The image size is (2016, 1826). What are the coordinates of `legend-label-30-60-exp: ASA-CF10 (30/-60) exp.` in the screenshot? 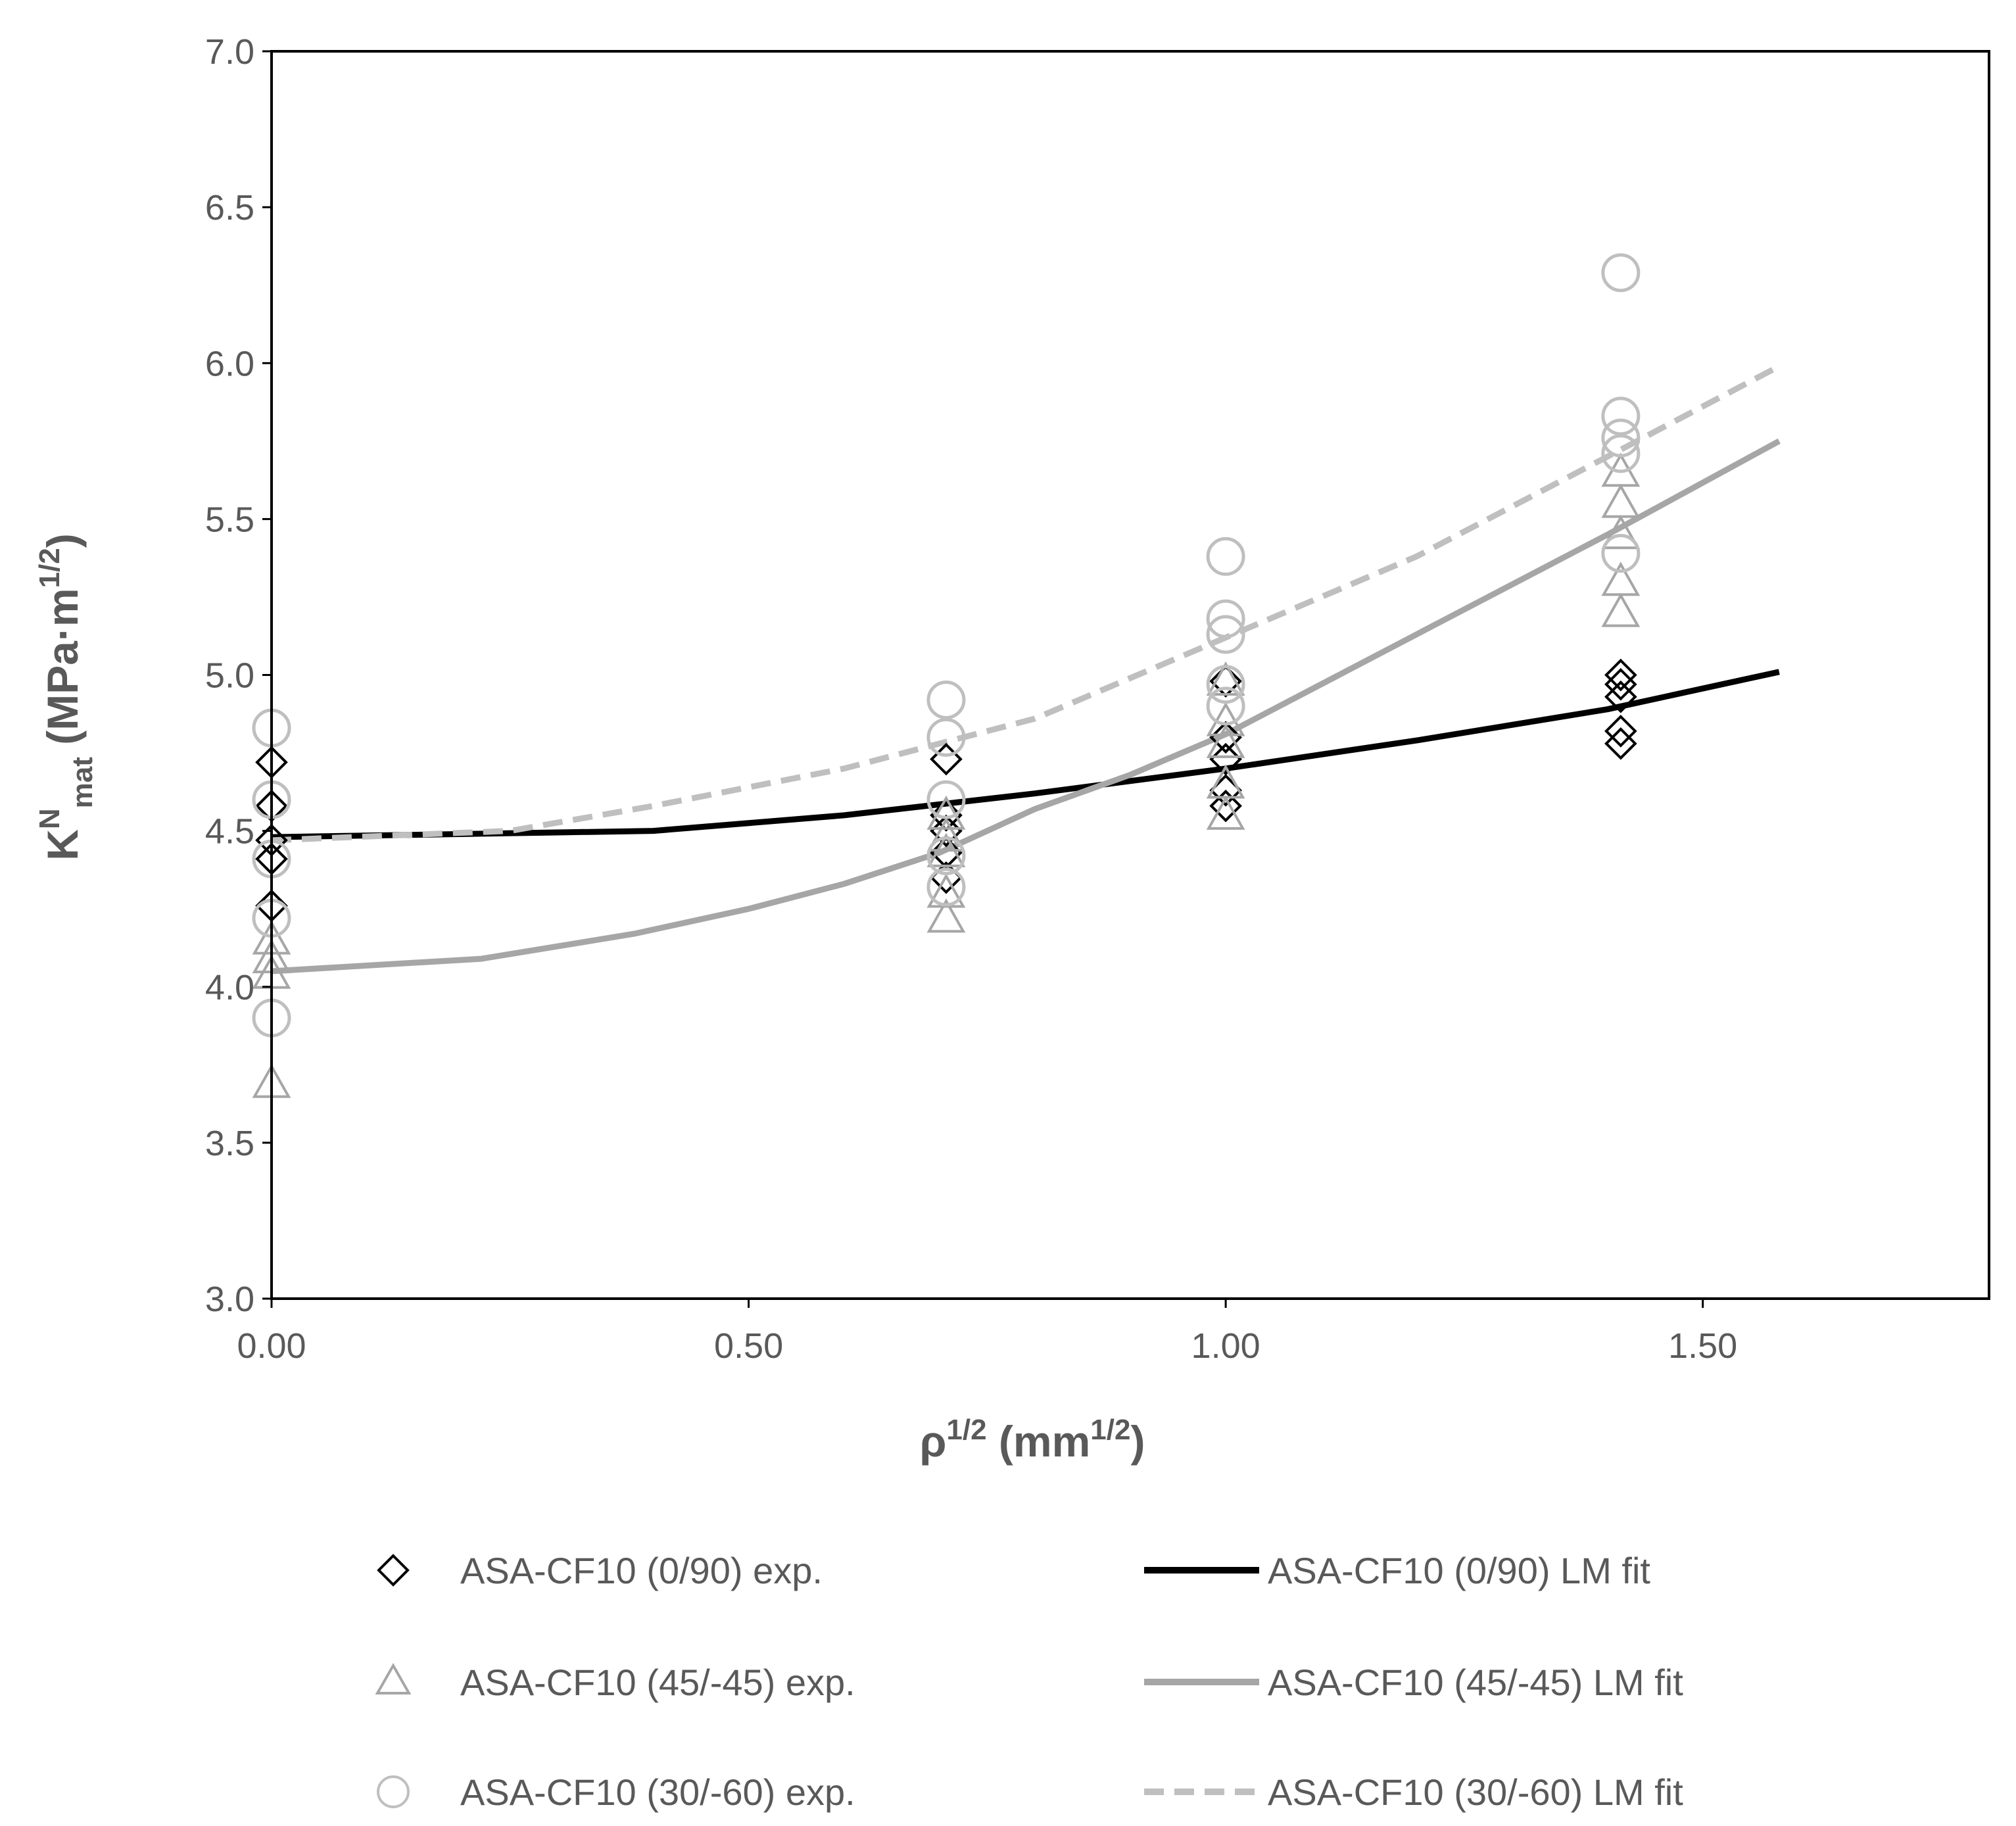 It's located at (657, 1792).